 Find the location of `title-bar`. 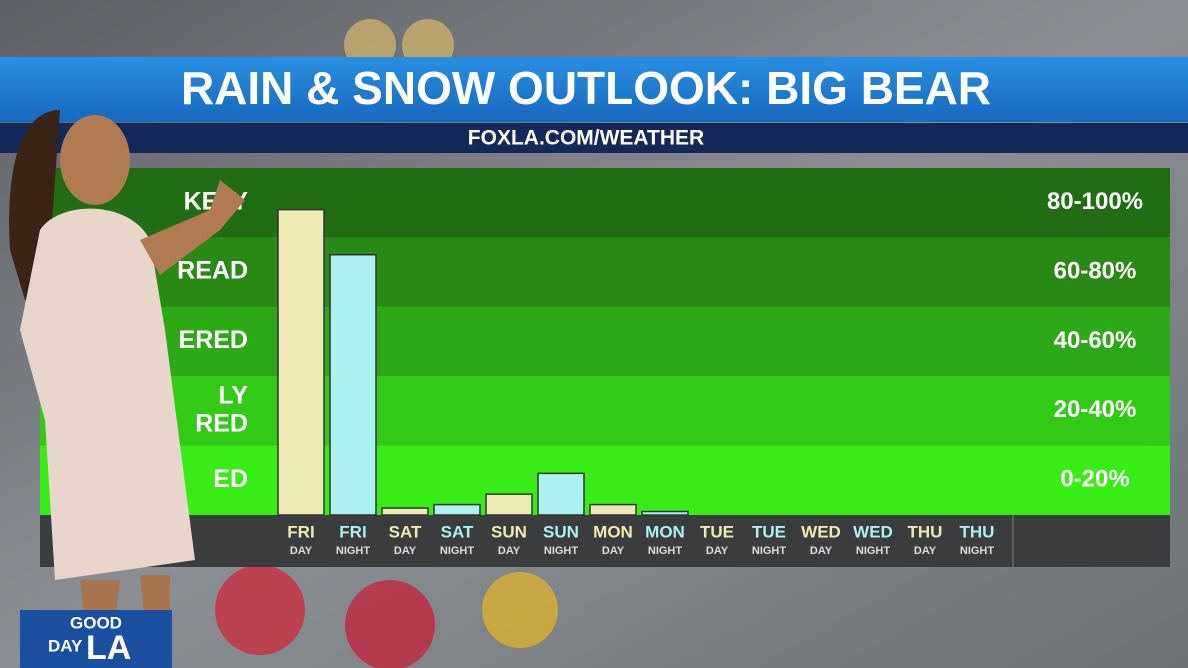

title-bar is located at coordinates (594, 89).